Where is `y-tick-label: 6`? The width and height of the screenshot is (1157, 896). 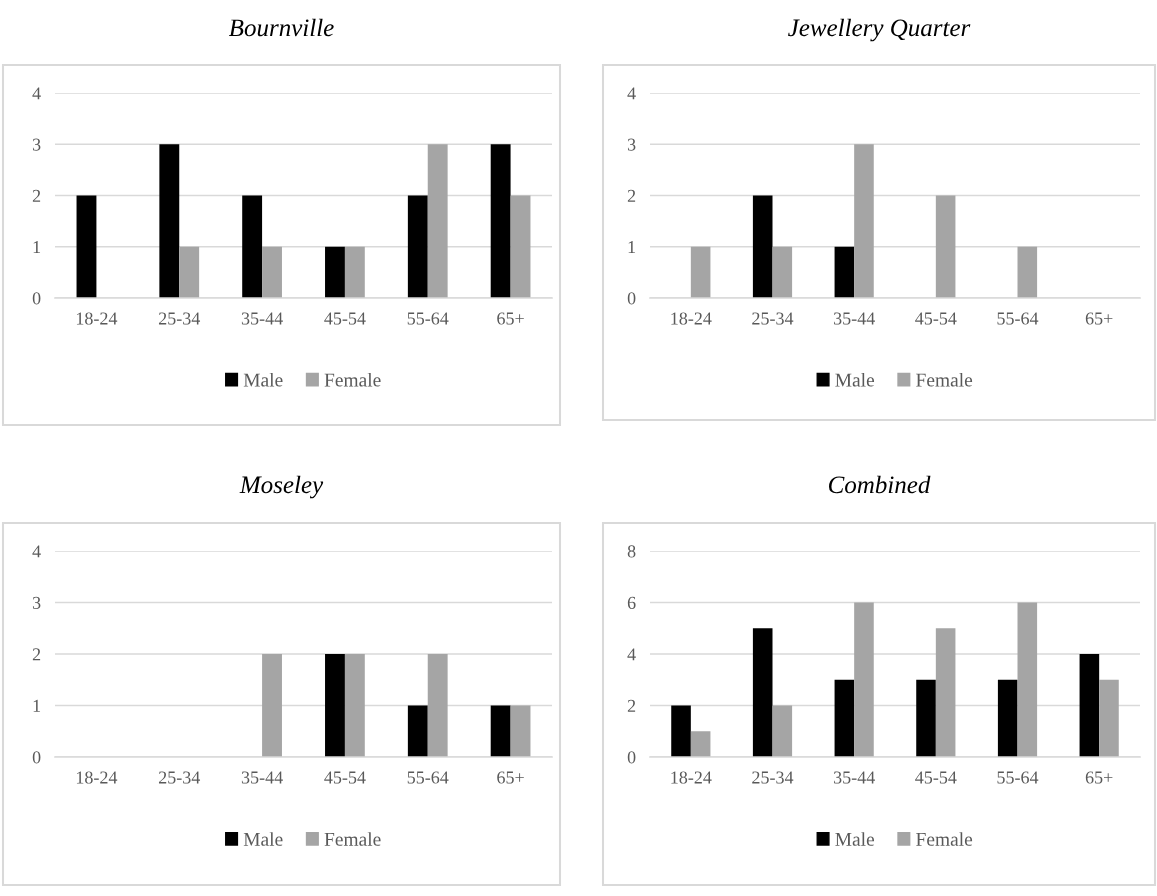
y-tick-label: 6 is located at coordinates (631, 602).